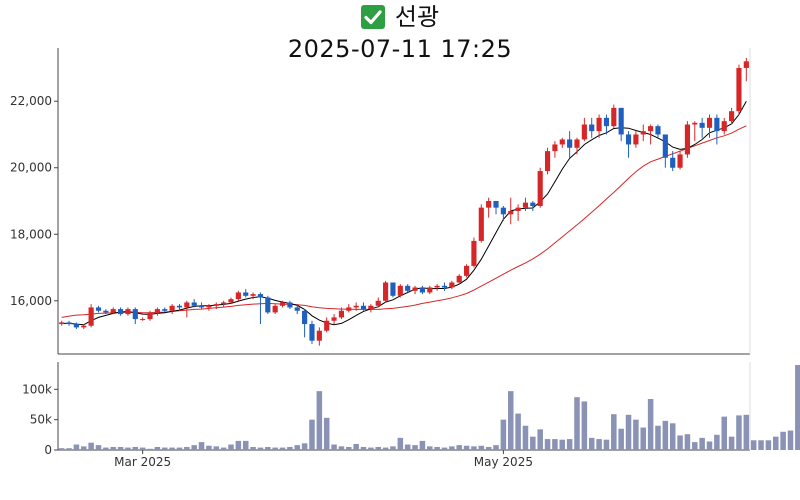  Describe the element at coordinates (142, 462) in the screenshot. I see `x-tick-label: Mar 2025` at that location.